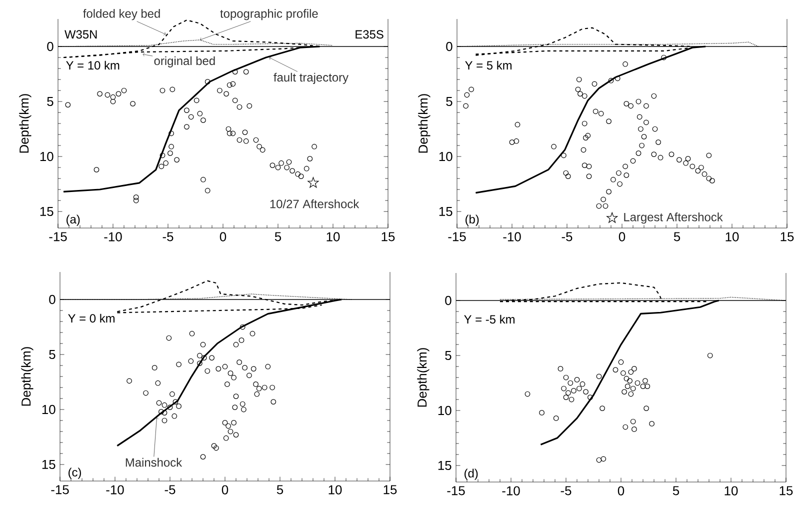 The image size is (796, 520). Describe the element at coordinates (311, 78) in the screenshot. I see `annotation: fault trajectory` at that location.